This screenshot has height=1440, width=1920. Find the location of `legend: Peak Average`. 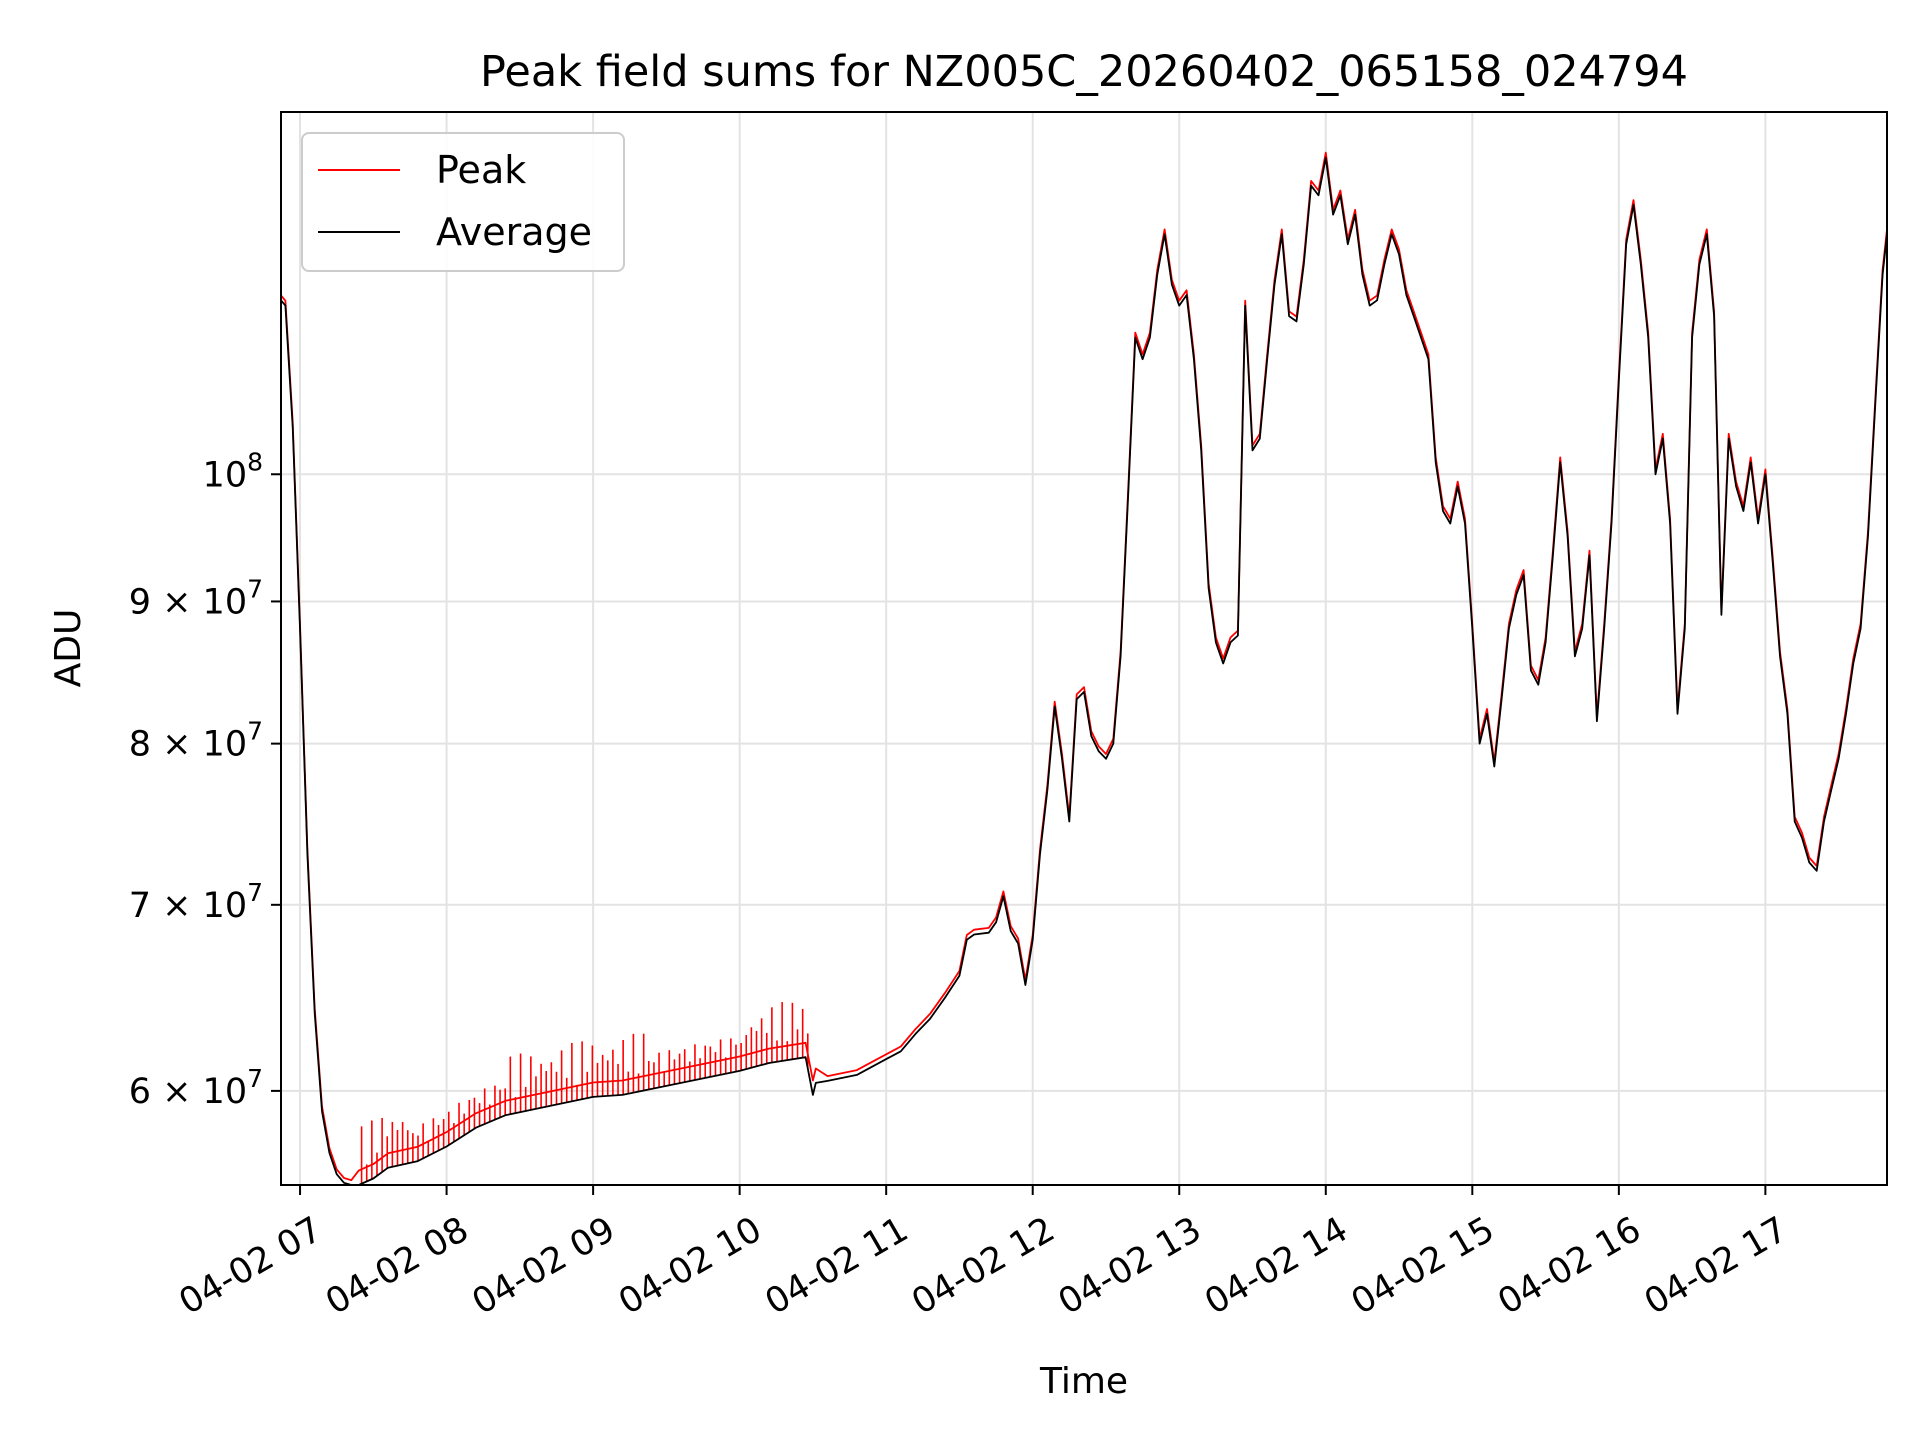

legend: Peak Average is located at coordinates (463, 202).